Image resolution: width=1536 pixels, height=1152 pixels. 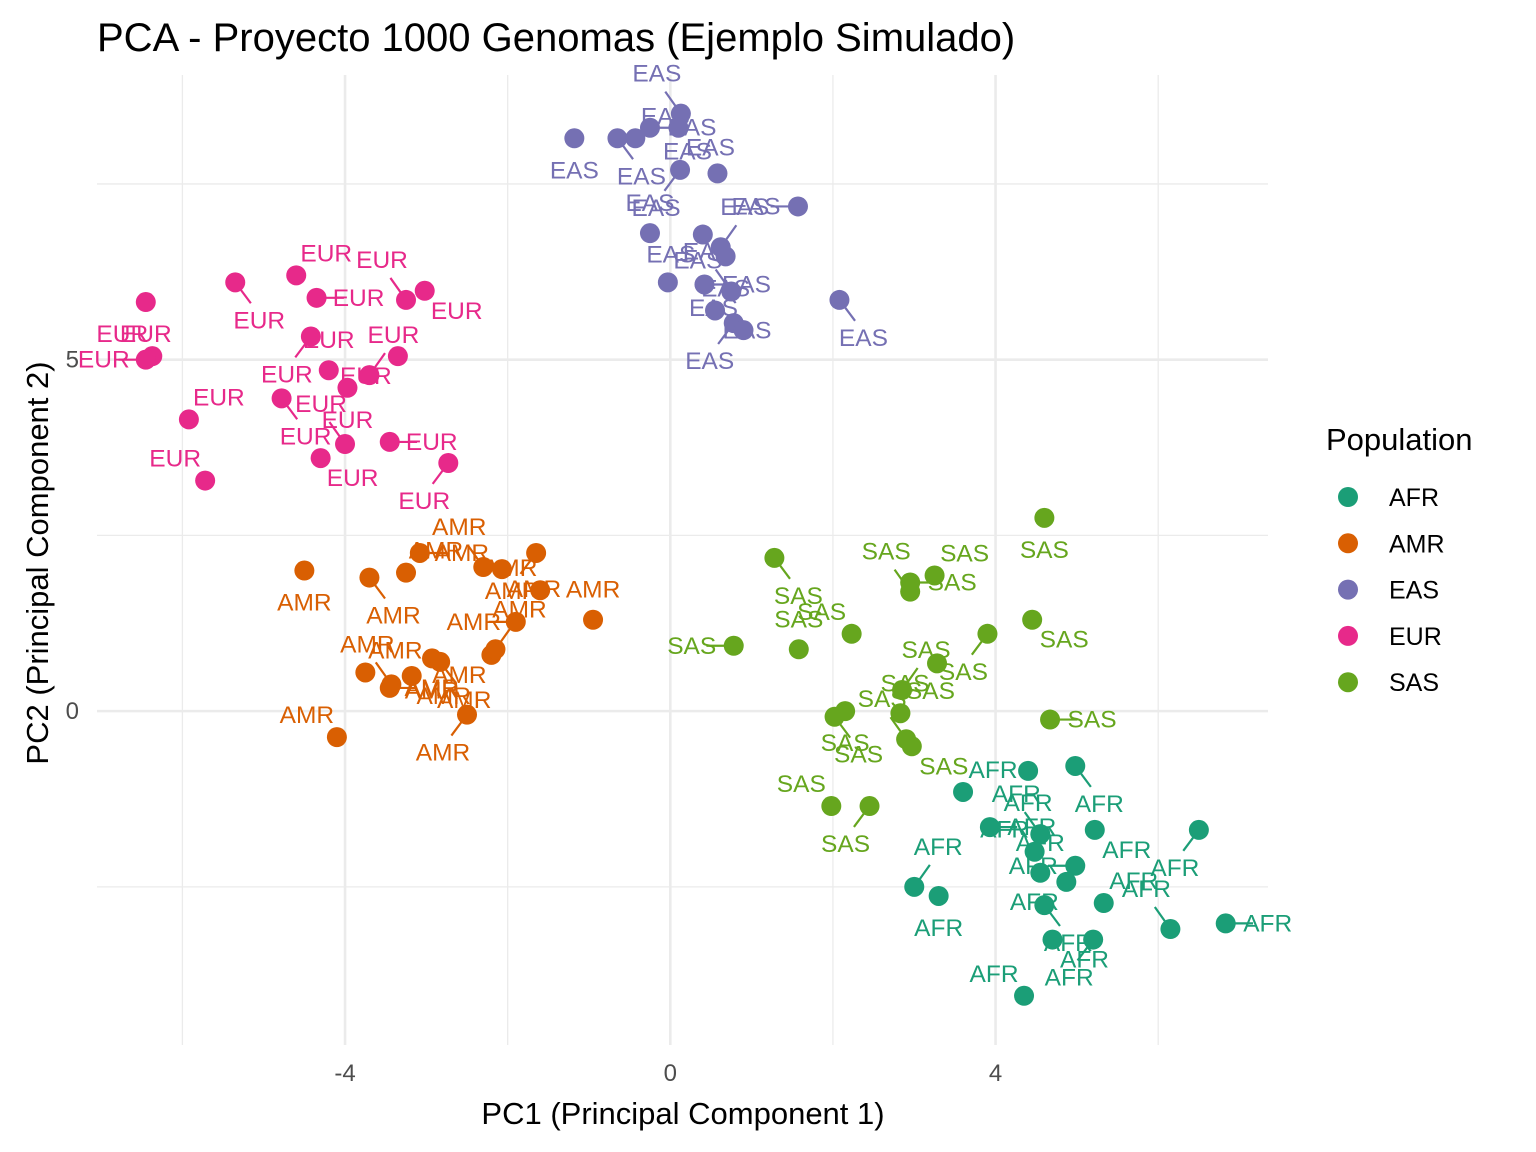 What do you see at coordinates (1399, 559) in the screenshot?
I see `legend: Population AFR AMR EAS EUR SAS` at bounding box center [1399, 559].